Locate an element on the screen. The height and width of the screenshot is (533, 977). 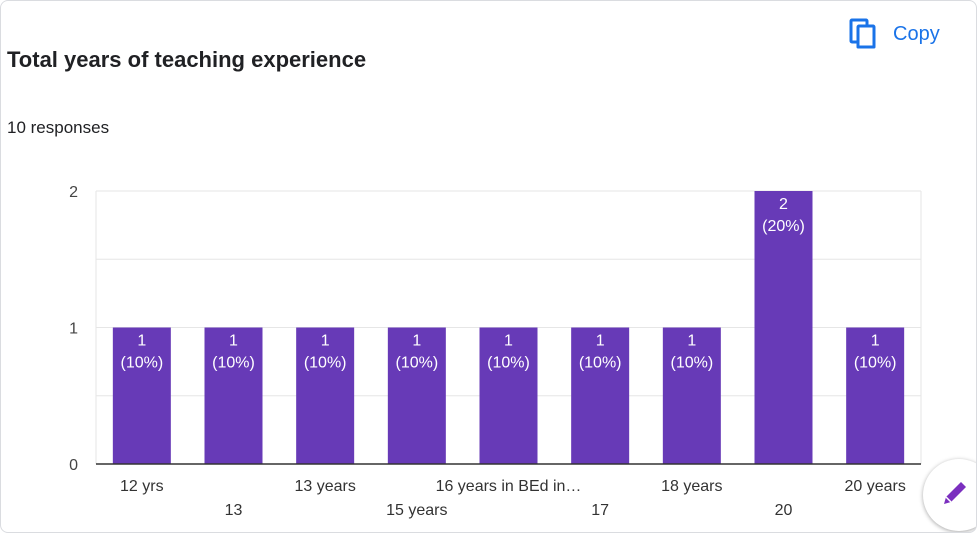
chart-title: Total years of teaching experience is located at coordinates (187, 59).